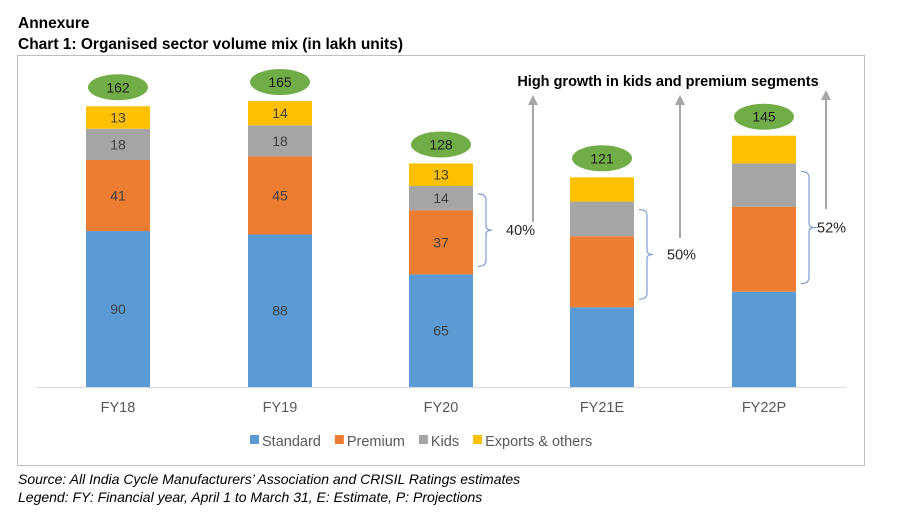  I want to click on data-label: 37, so click(441, 242).